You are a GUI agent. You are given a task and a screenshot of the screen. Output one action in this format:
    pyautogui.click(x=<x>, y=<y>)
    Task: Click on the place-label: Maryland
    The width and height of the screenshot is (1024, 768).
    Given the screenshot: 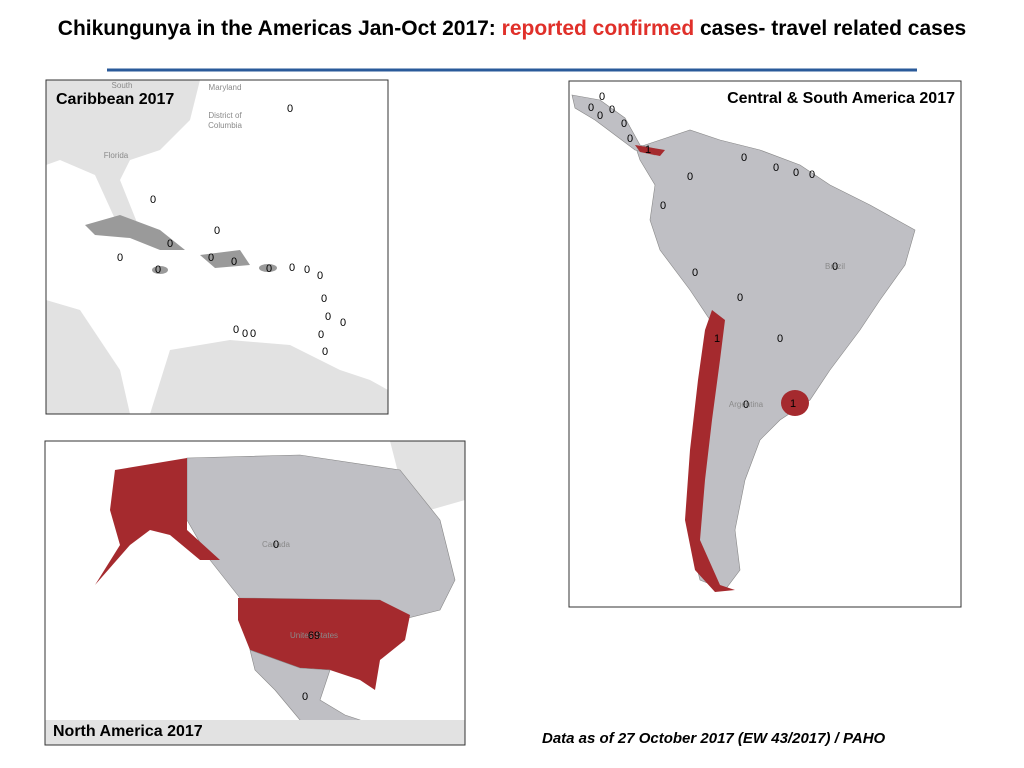 What is the action you would take?
    pyautogui.click(x=225, y=87)
    